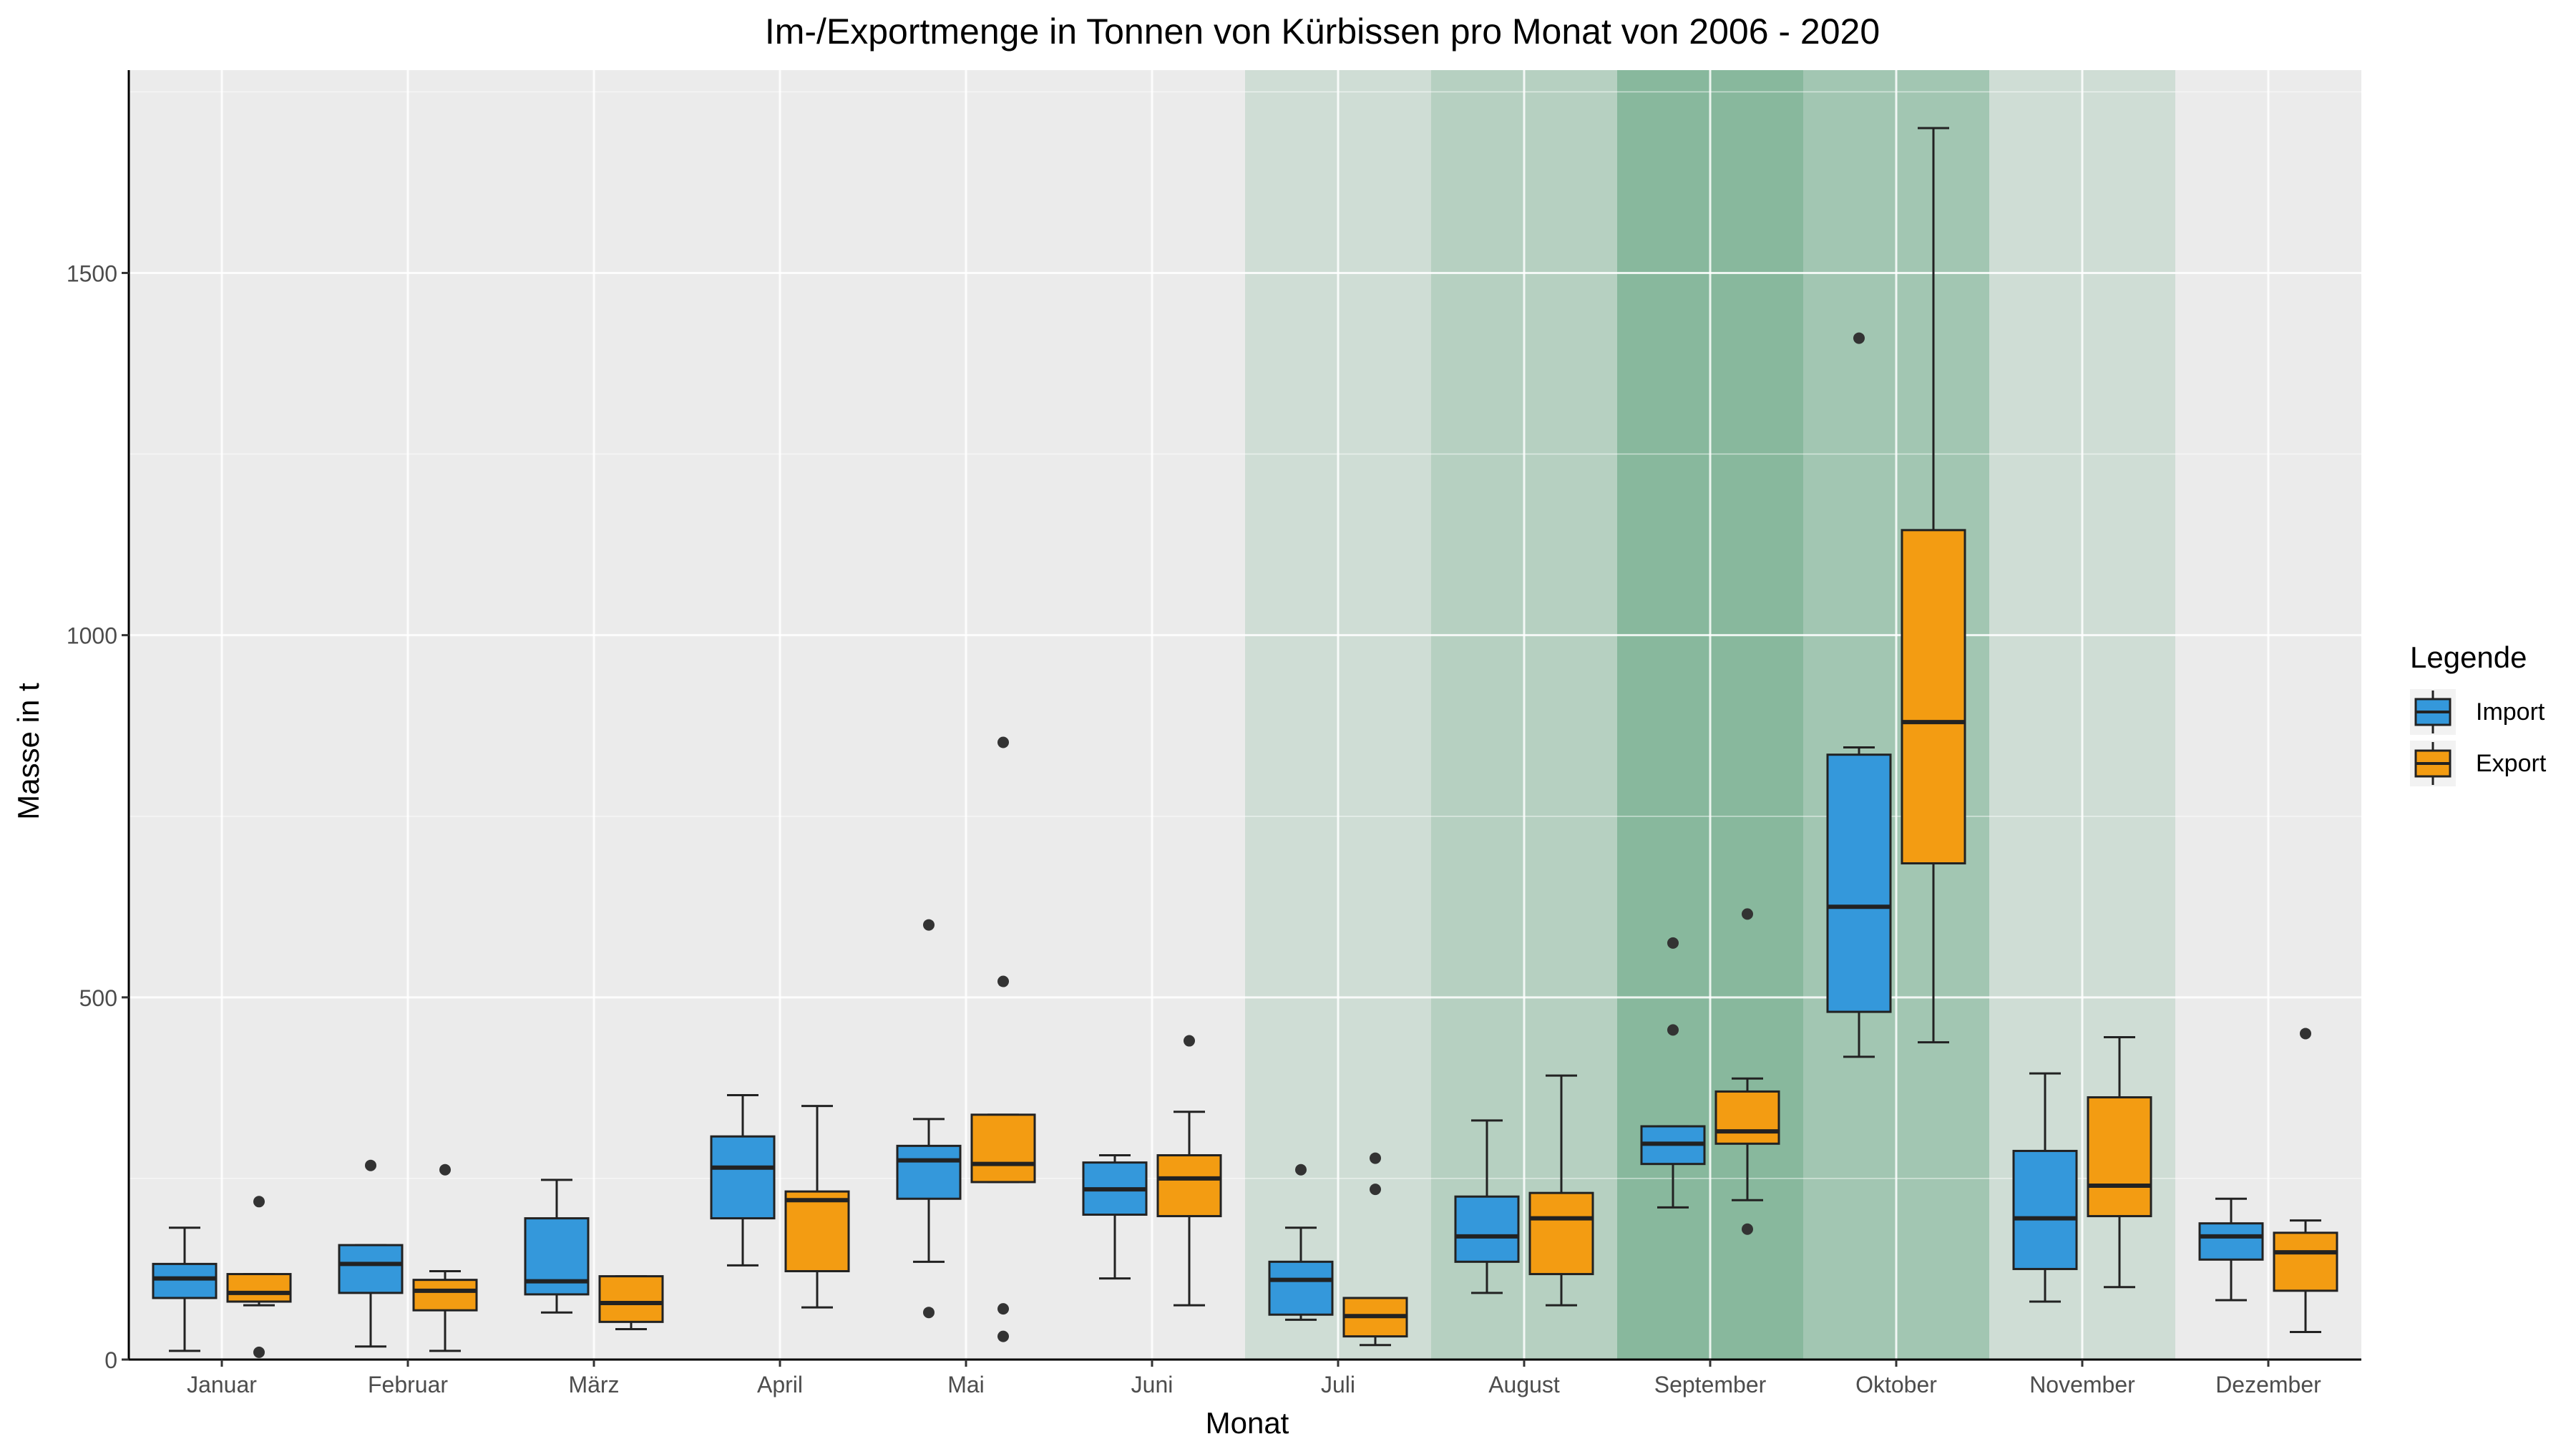 The height and width of the screenshot is (1449, 2576). What do you see at coordinates (28, 752) in the screenshot?
I see `y-axis-label: Masse in t` at bounding box center [28, 752].